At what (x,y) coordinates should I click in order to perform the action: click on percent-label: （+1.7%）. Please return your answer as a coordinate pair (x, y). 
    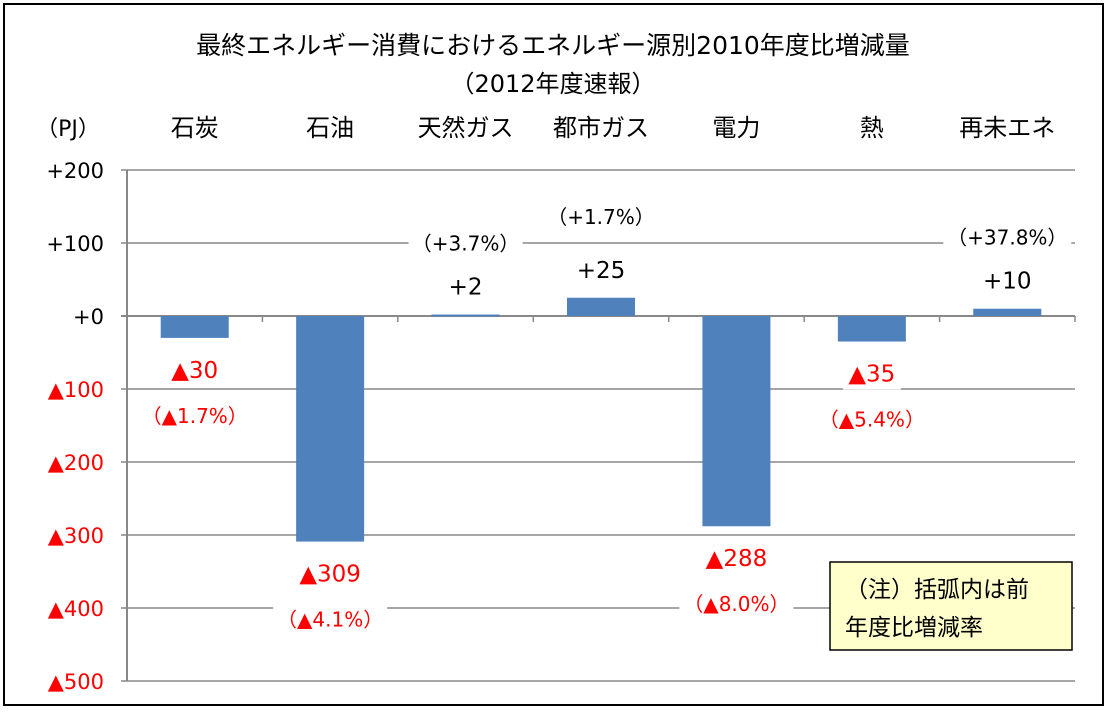
    Looking at the image, I should click on (601, 217).